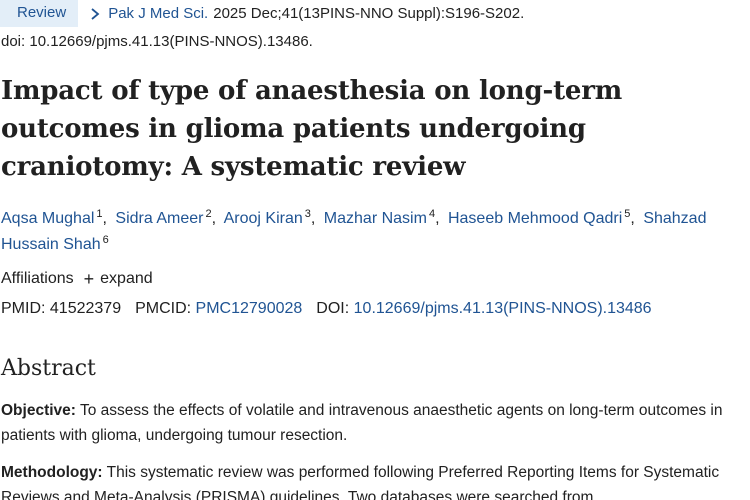  I want to click on plus-icon: +, so click(89, 279).